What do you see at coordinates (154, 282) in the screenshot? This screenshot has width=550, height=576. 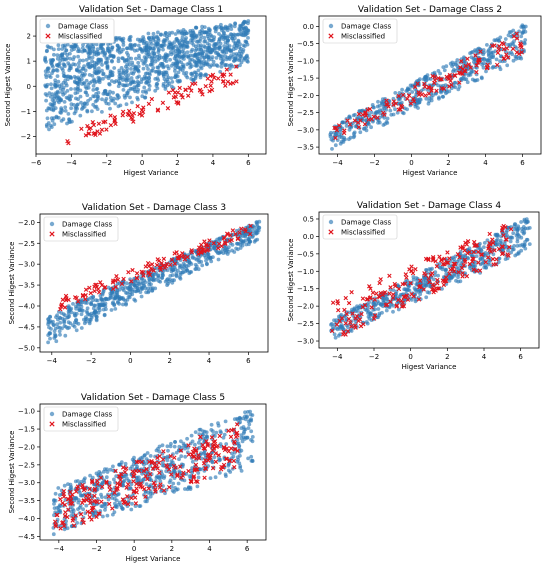 I see `points-layer` at bounding box center [154, 282].